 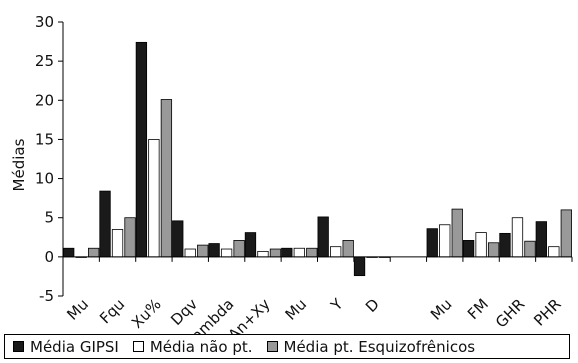 What do you see at coordinates (379, 346) in the screenshot?
I see `legend-label-esquizo: Média pt. Esquizofrênicos` at bounding box center [379, 346].